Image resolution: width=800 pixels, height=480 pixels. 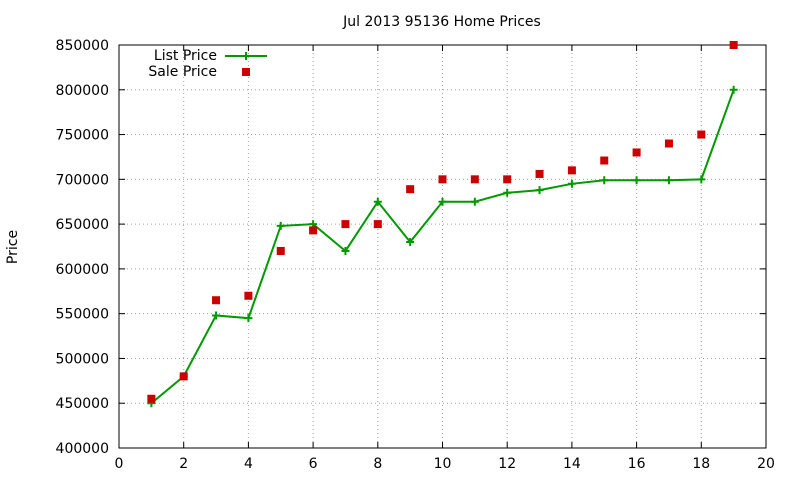 I want to click on y-tick-label: 850000, so click(x=82, y=46).